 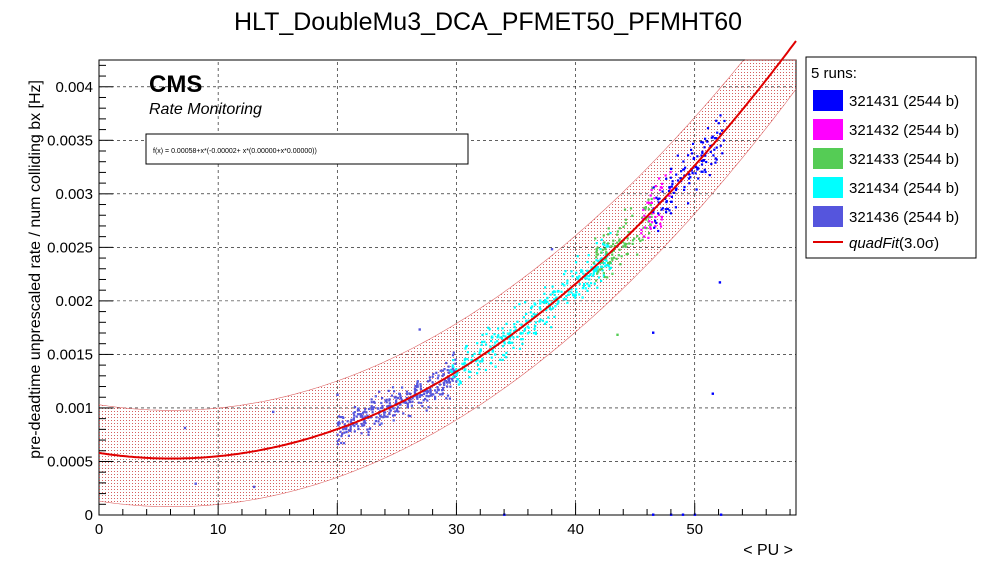 What do you see at coordinates (218, 529) in the screenshot?
I see `x-tick-label: 10` at bounding box center [218, 529].